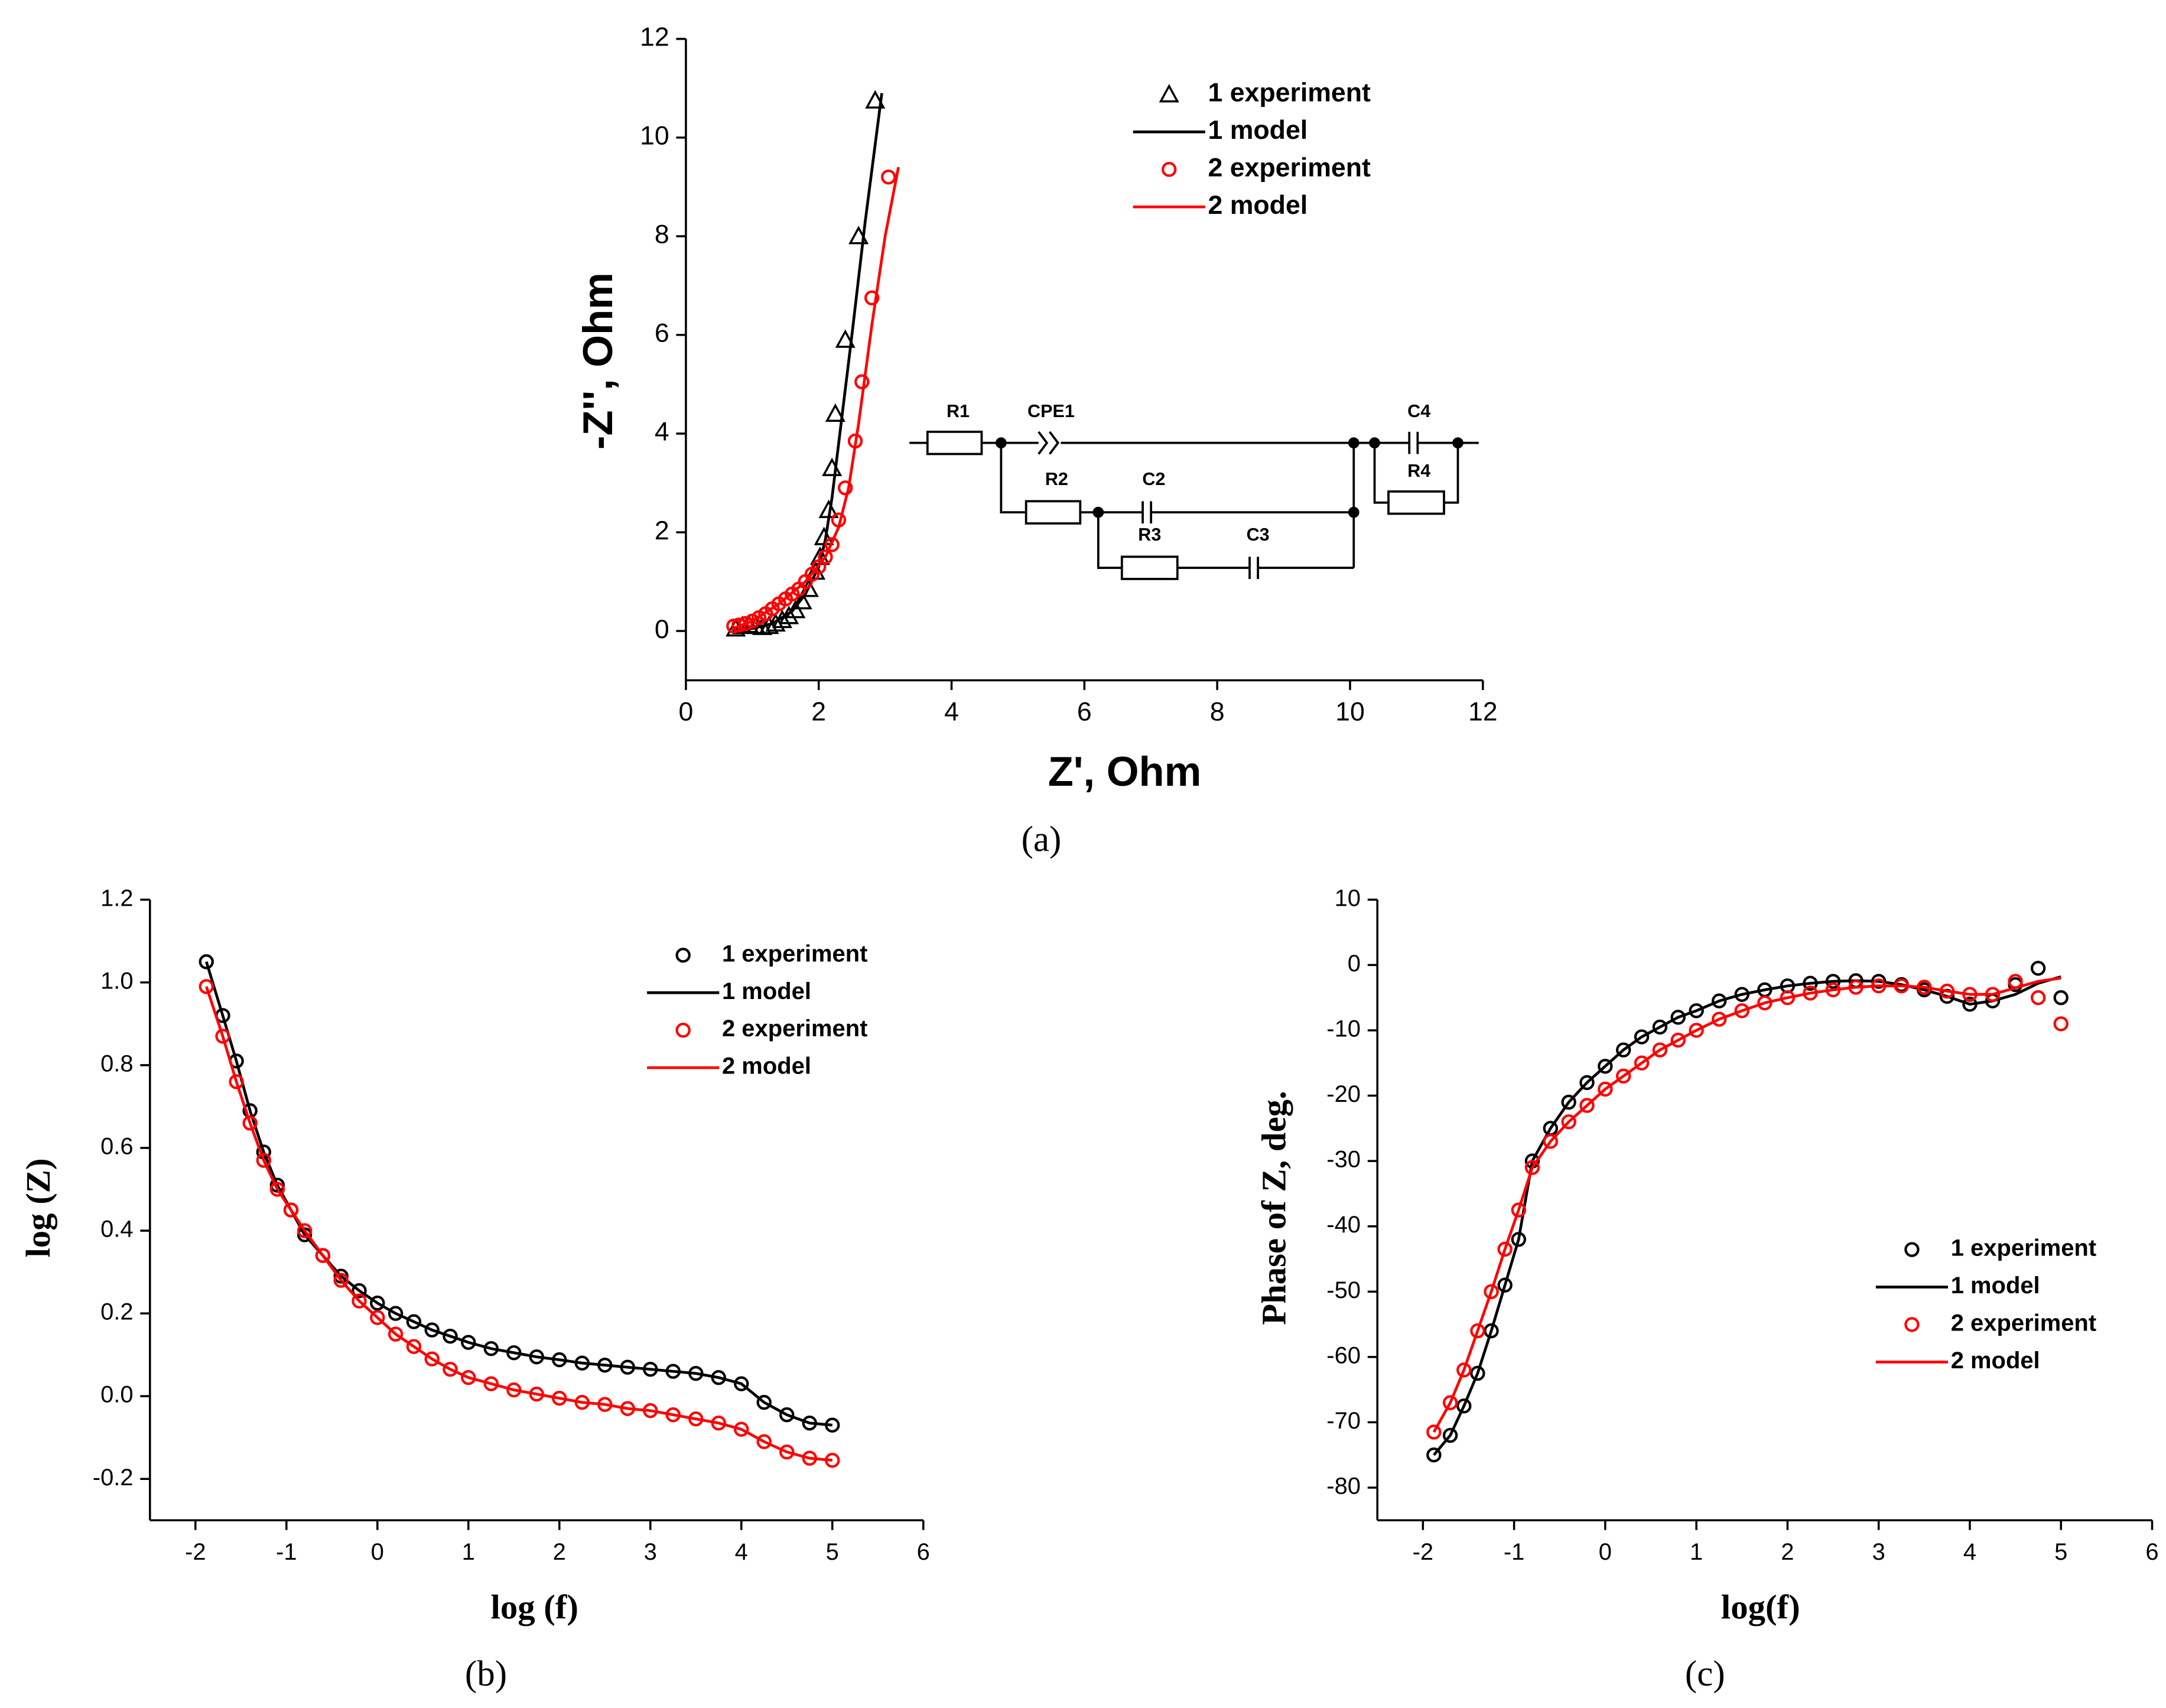 The height and width of the screenshot is (1708, 2166). Describe the element at coordinates (113, 1478) in the screenshot. I see `y-tick-label: -0.2` at that location.